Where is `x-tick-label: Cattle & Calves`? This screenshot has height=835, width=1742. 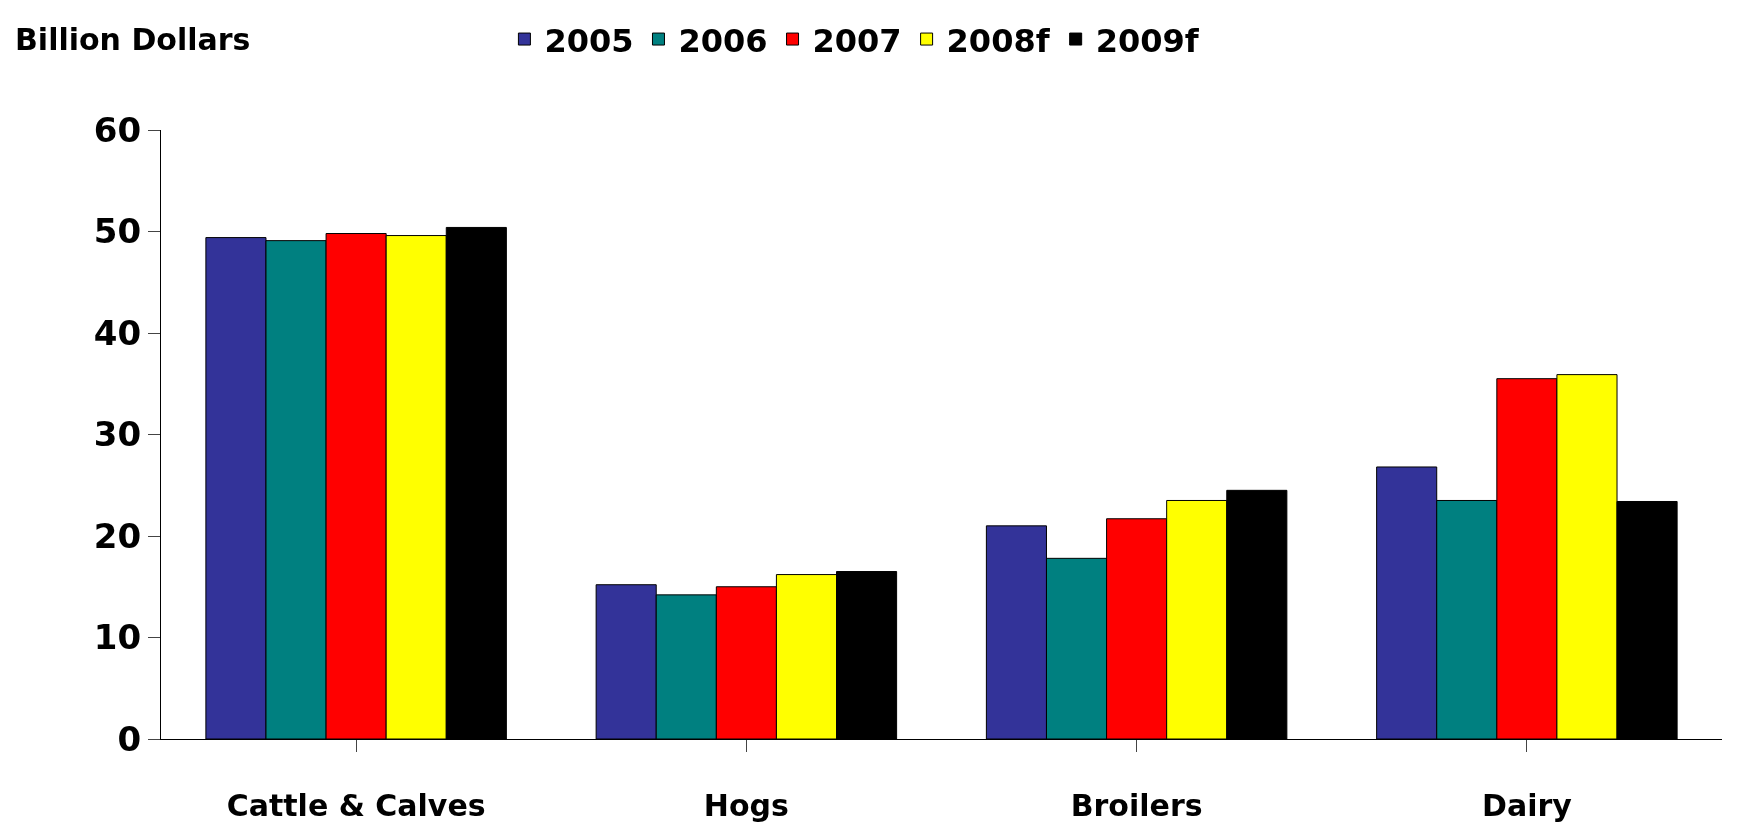 x-tick-label: Cattle & Calves is located at coordinates (356, 805).